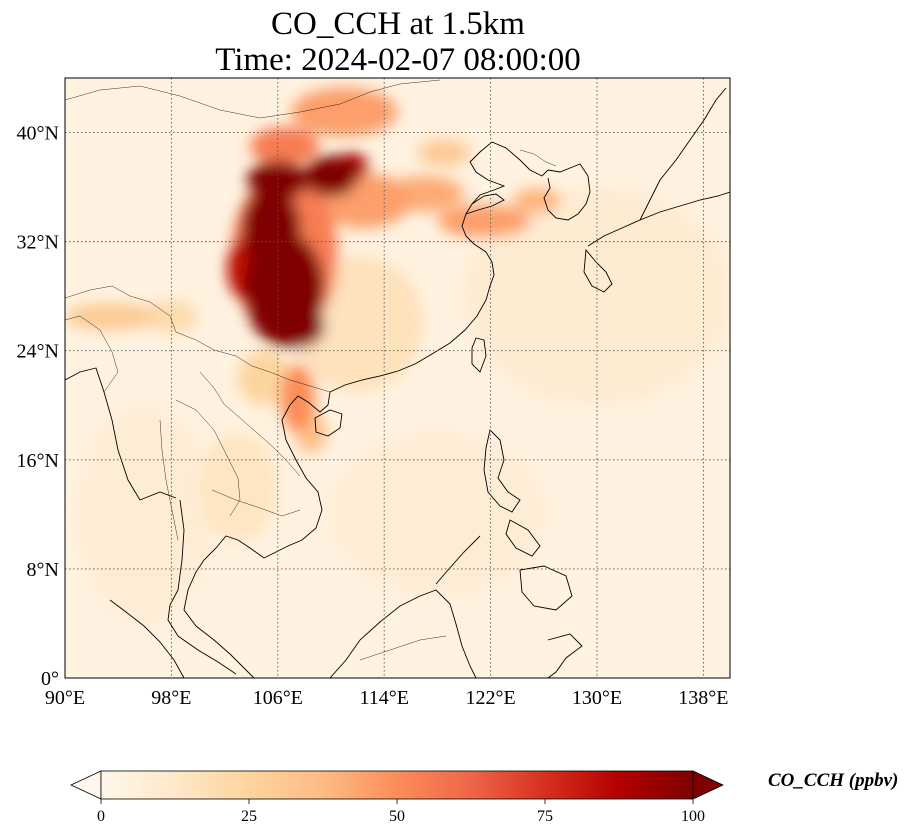  Describe the element at coordinates (147, 638) in the screenshot. I see `coastline-sumatra` at that location.